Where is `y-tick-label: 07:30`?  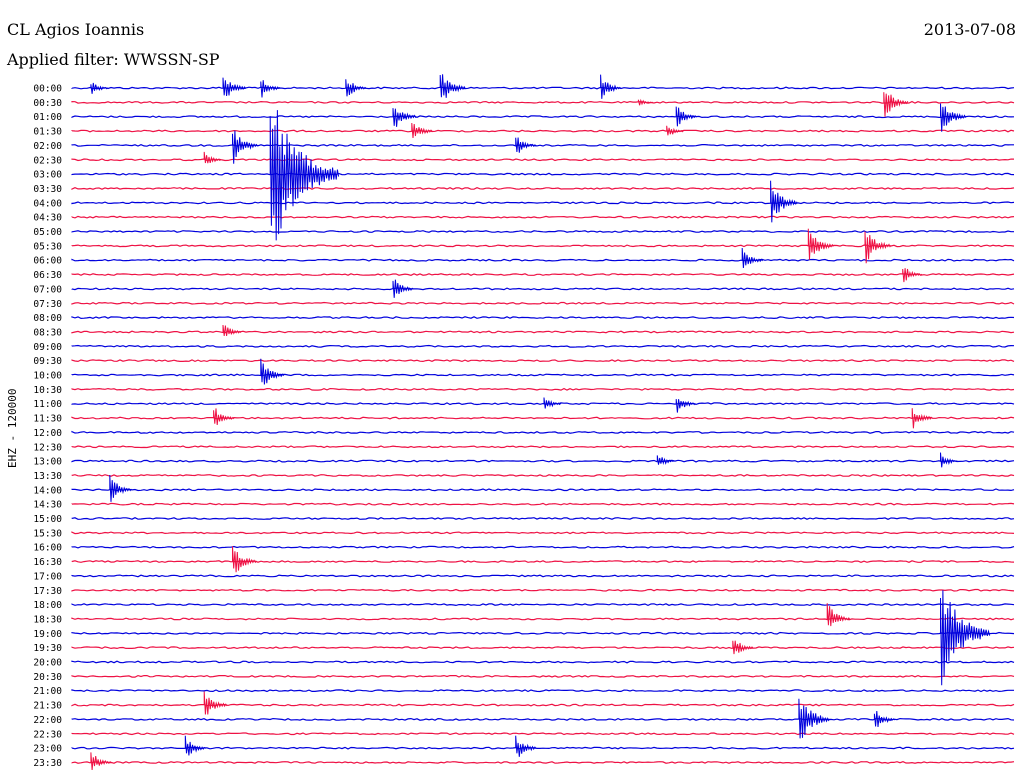
y-tick-label: 07:30 is located at coordinates (47, 304).